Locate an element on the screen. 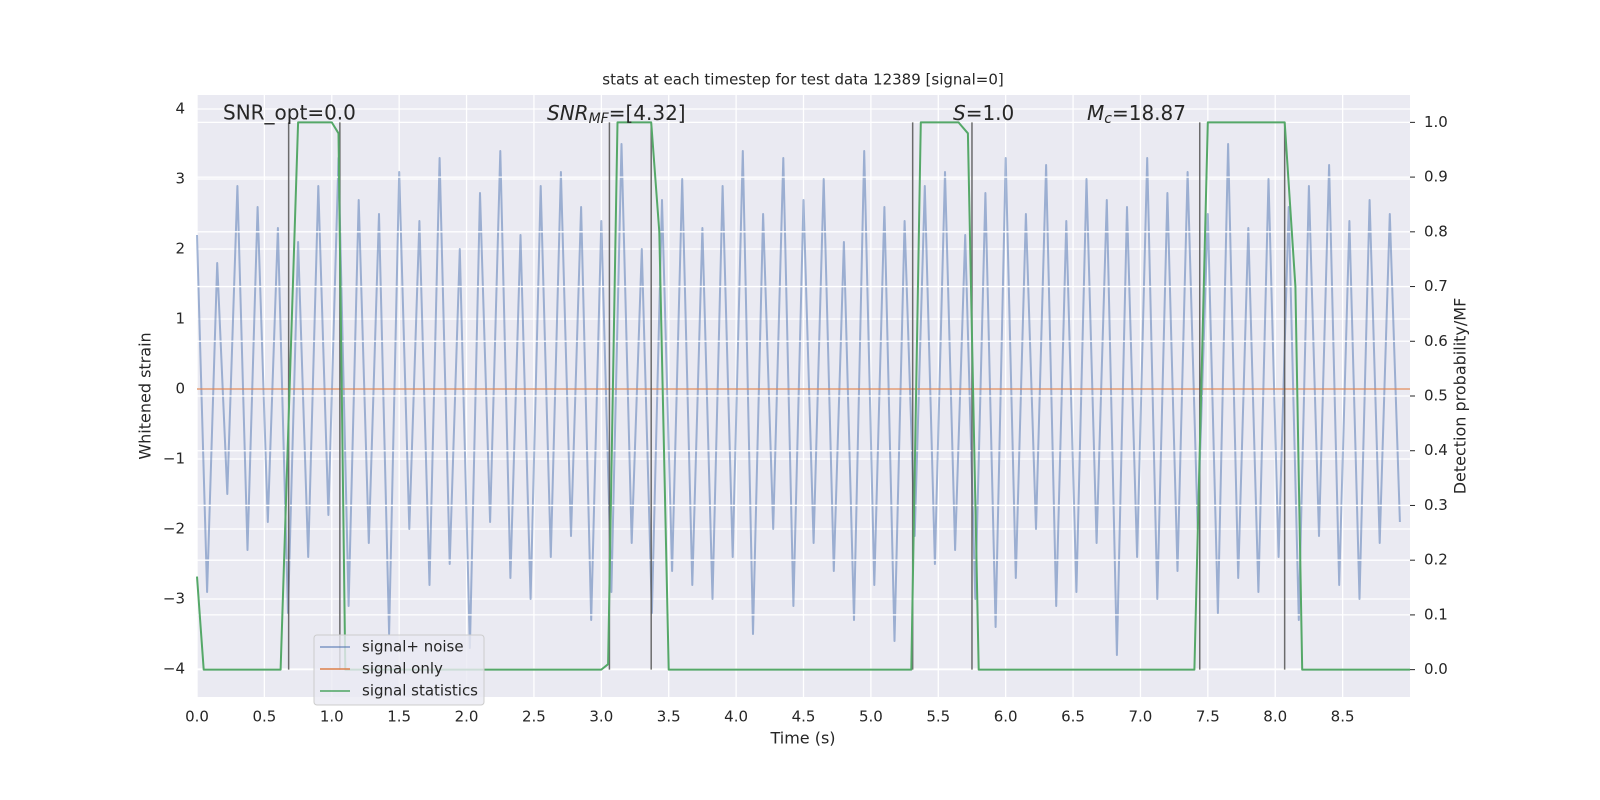 This screenshot has height=800, width=1600. x-axis-label: Time (s) is located at coordinates (802, 738).